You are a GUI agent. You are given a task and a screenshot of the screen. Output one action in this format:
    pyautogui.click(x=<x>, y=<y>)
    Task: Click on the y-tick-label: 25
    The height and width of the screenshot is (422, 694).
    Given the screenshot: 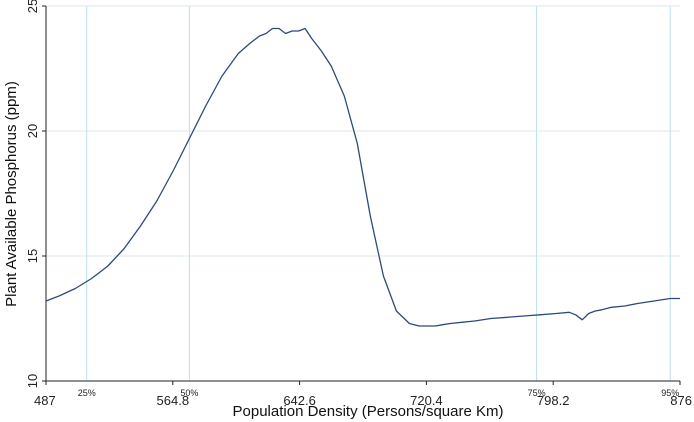 What is the action you would take?
    pyautogui.click(x=32, y=6)
    